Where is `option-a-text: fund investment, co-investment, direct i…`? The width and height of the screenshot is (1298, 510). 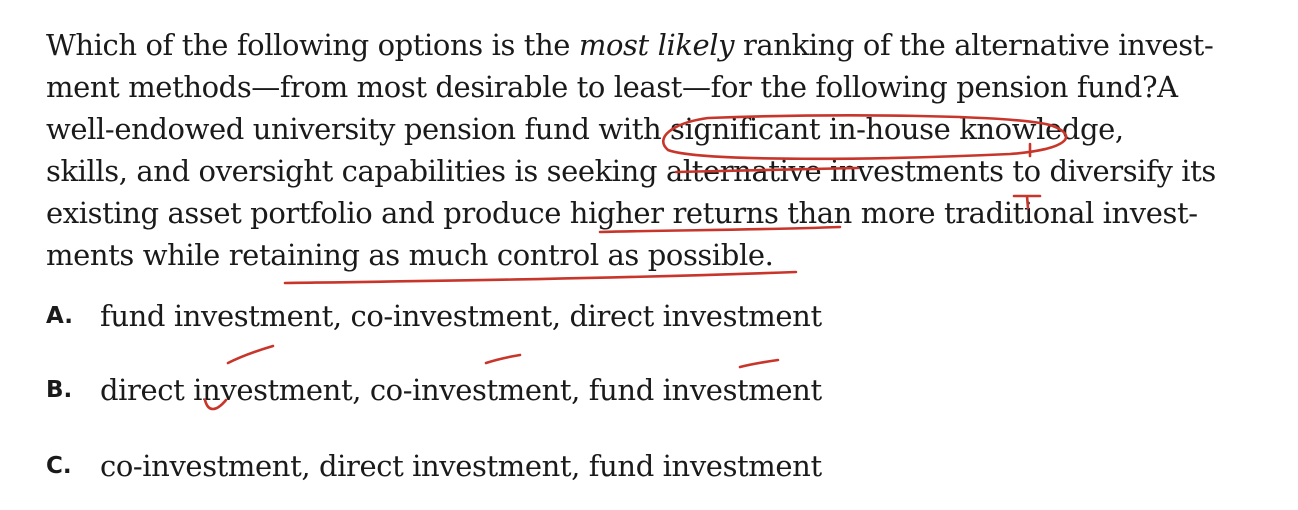
option-a-text: fund investment, co-investment, direct i… is located at coordinates (461, 316).